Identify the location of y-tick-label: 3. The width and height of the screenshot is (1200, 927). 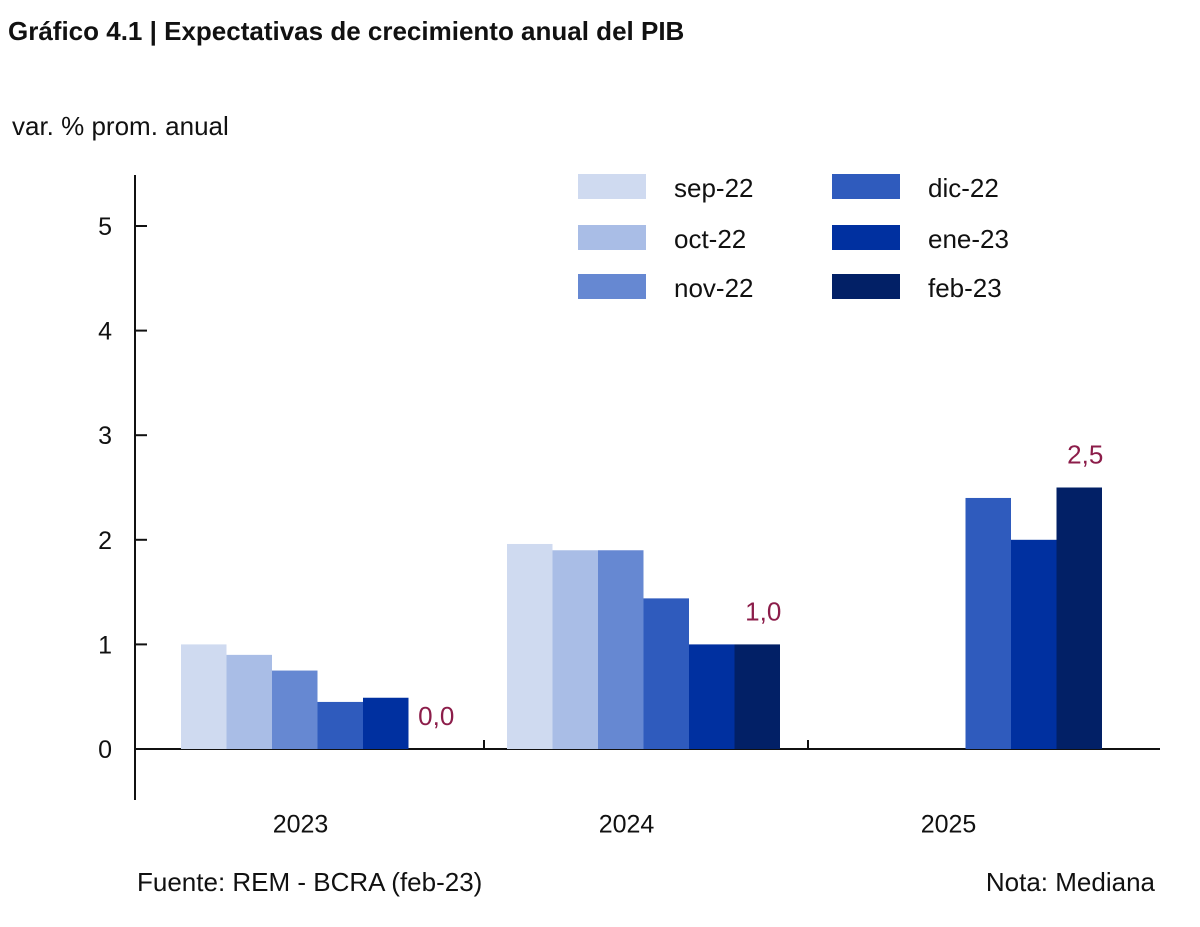
(105, 436).